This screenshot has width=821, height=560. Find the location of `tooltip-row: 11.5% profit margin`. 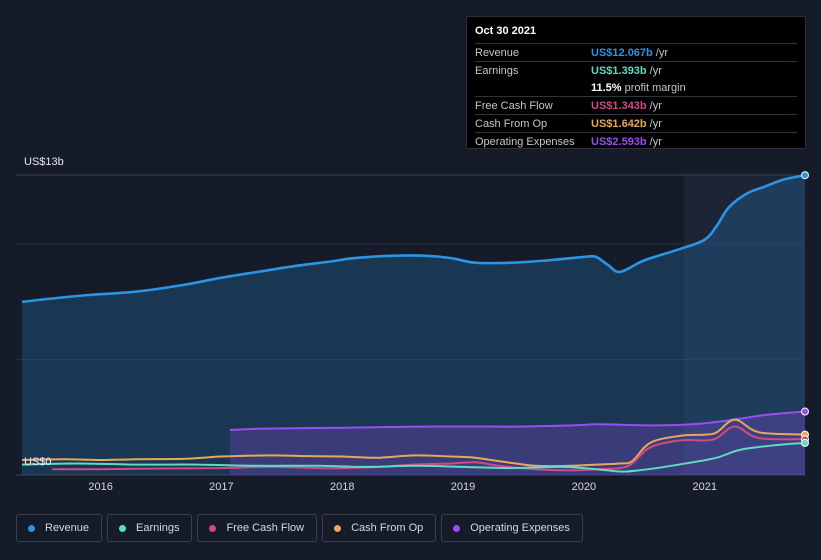

tooltip-row: 11.5% profit margin is located at coordinates (636, 87).